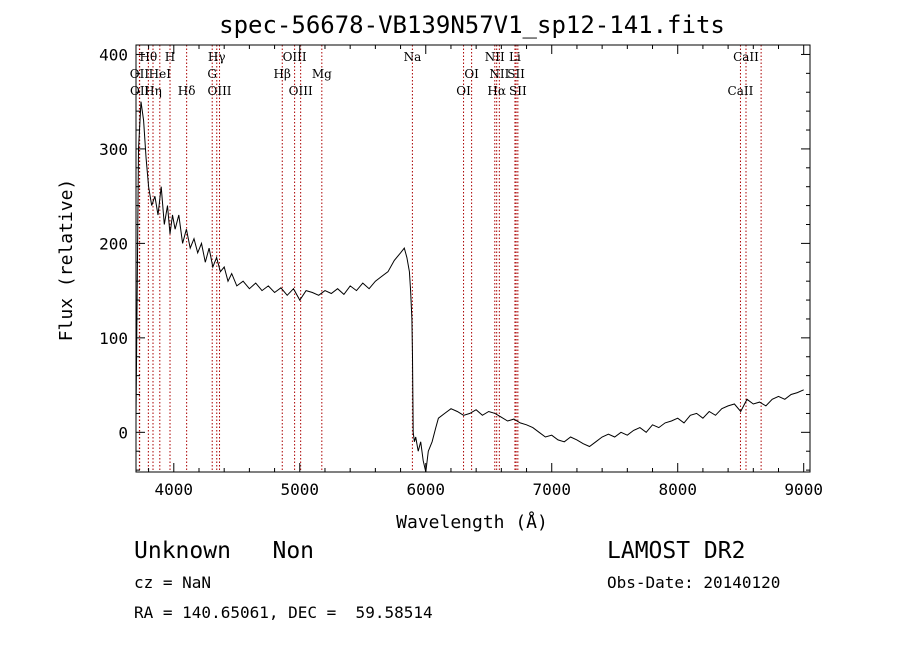 The height and width of the screenshot is (649, 900). I want to click on y-tick-label-4: 400, so click(113, 54).